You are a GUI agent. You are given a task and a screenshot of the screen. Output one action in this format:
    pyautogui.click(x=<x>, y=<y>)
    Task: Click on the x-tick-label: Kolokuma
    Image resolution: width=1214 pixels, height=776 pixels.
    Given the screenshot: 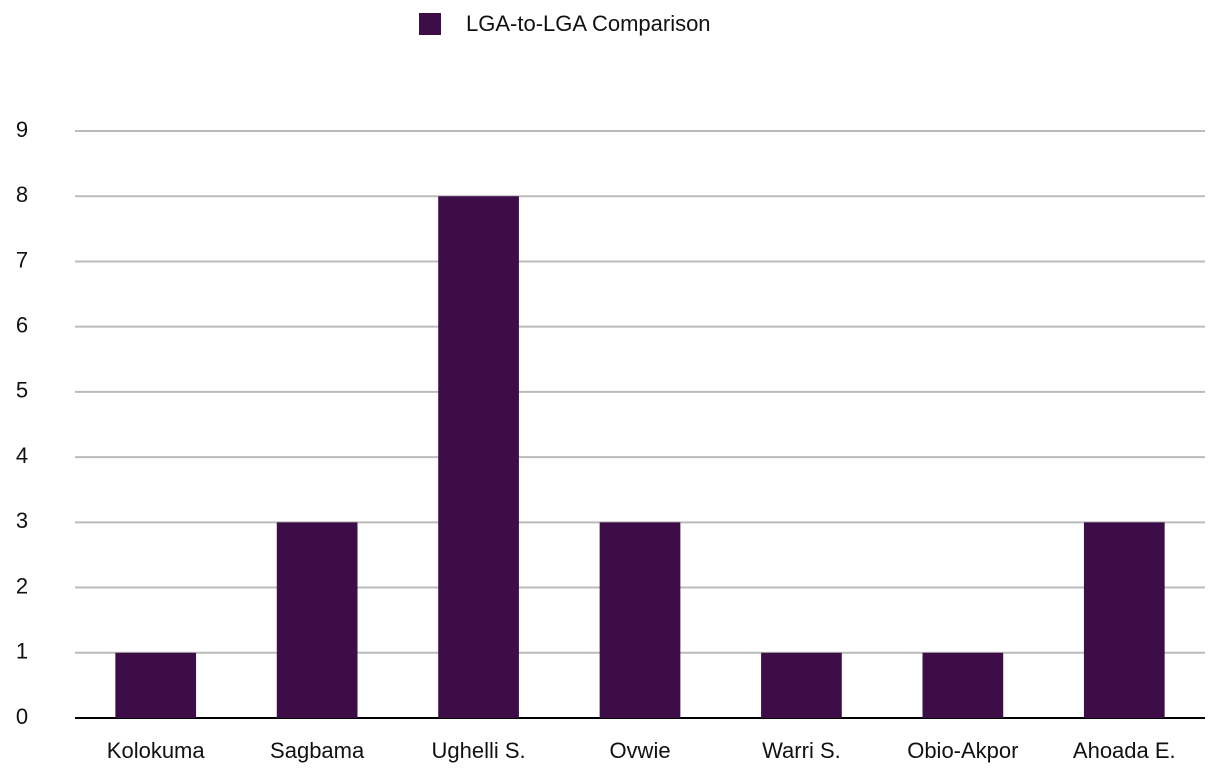 What is the action you would take?
    pyautogui.click(x=156, y=750)
    